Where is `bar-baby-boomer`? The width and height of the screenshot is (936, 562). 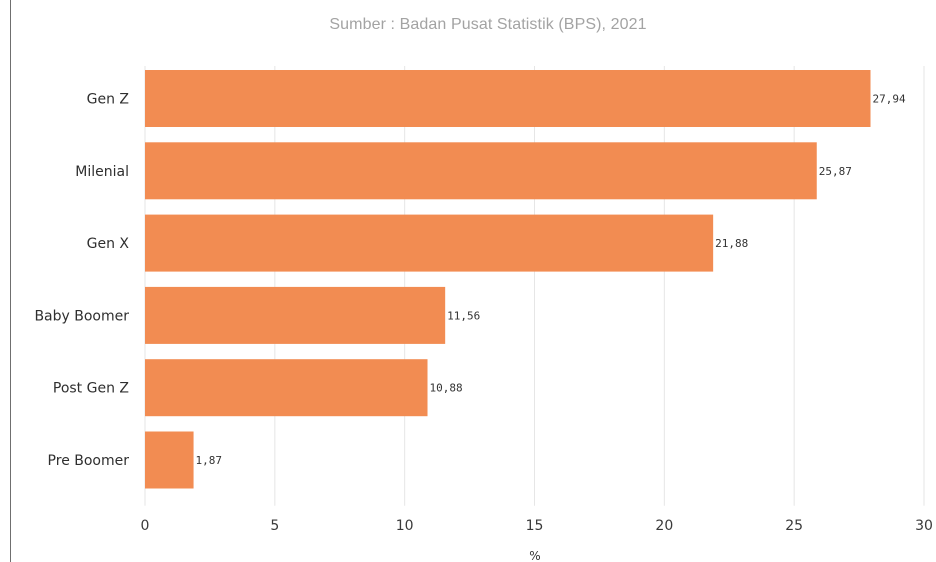
bar-baby-boomer is located at coordinates (295, 315).